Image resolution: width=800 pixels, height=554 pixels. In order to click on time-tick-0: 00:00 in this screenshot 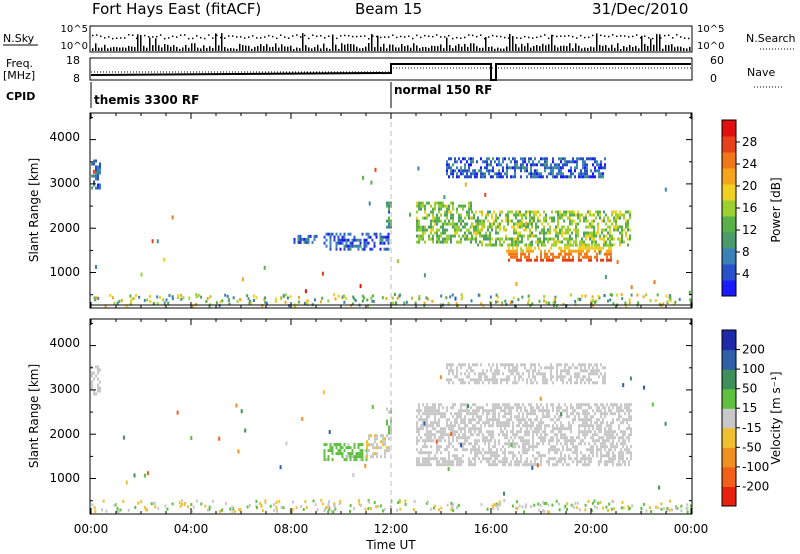, I will do `click(91, 529)`.